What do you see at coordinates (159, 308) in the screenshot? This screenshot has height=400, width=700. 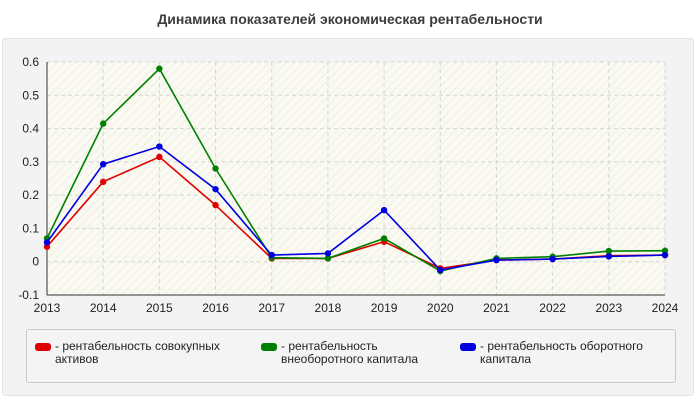 I see `x-tick-label: 2015` at bounding box center [159, 308].